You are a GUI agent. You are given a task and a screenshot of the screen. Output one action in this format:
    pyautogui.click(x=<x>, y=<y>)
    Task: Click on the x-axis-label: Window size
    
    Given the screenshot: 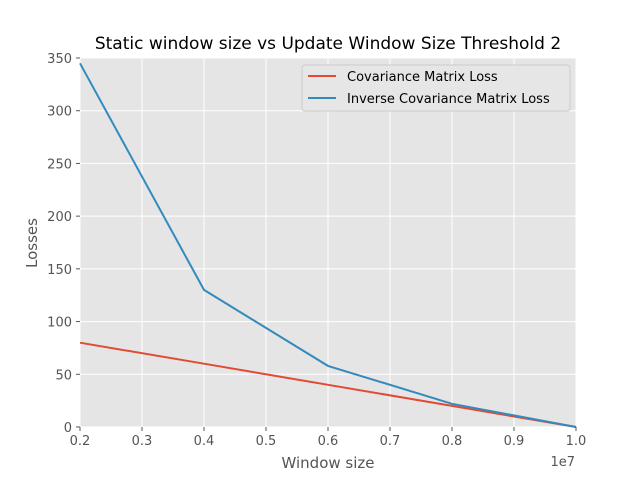 What is the action you would take?
    pyautogui.click(x=328, y=463)
    